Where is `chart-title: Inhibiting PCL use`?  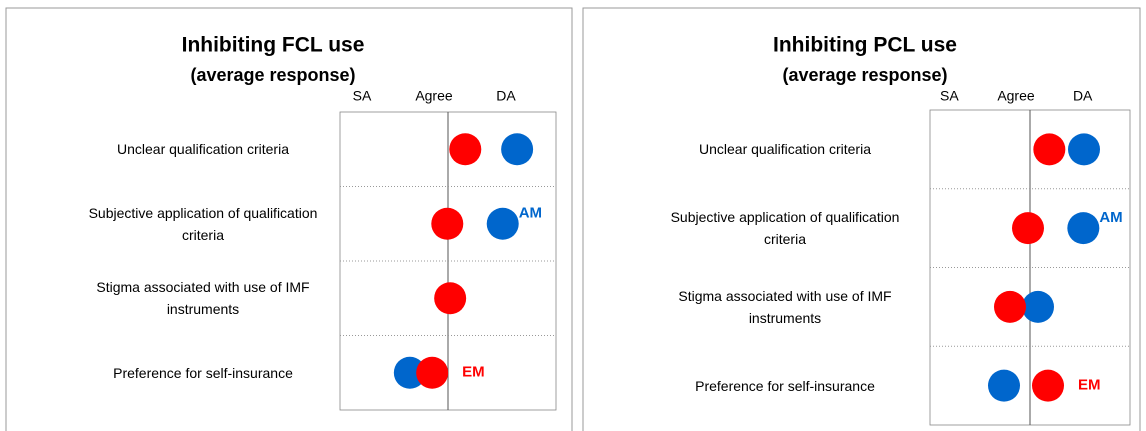 chart-title: Inhibiting PCL use is located at coordinates (865, 45).